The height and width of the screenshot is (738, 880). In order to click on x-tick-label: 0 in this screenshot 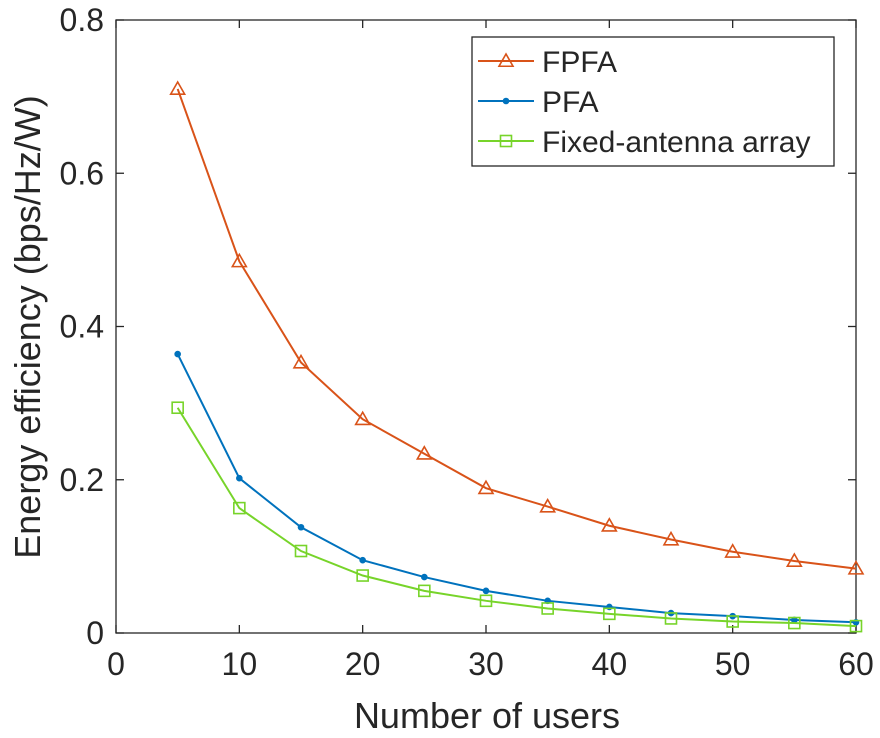, I will do `click(116, 664)`.